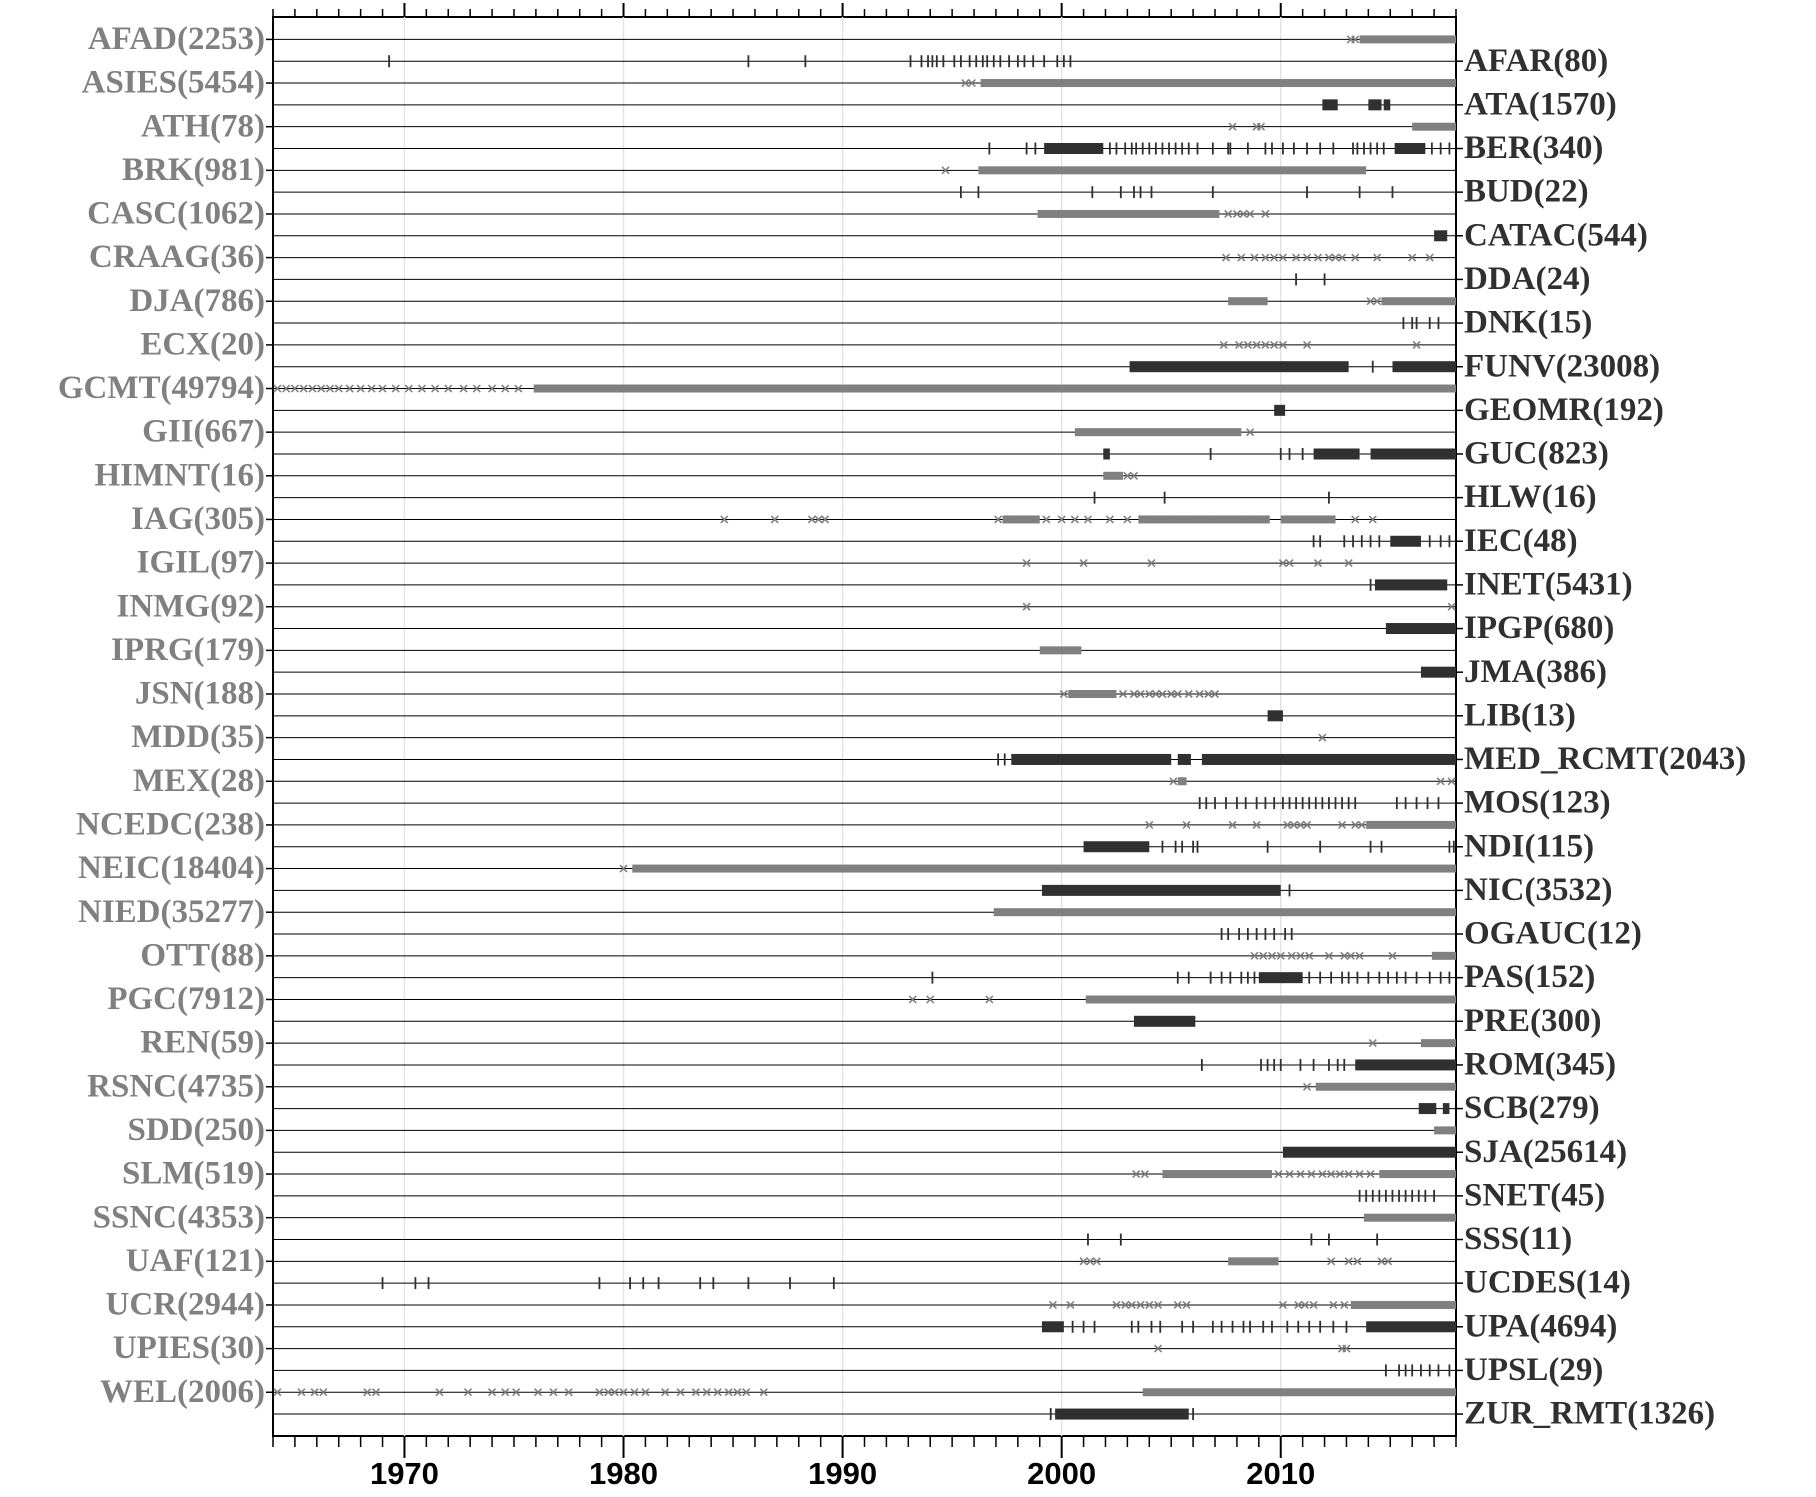  Describe the element at coordinates (179, 1217) in the screenshot. I see `agency-label: SSNC(4353)` at that location.